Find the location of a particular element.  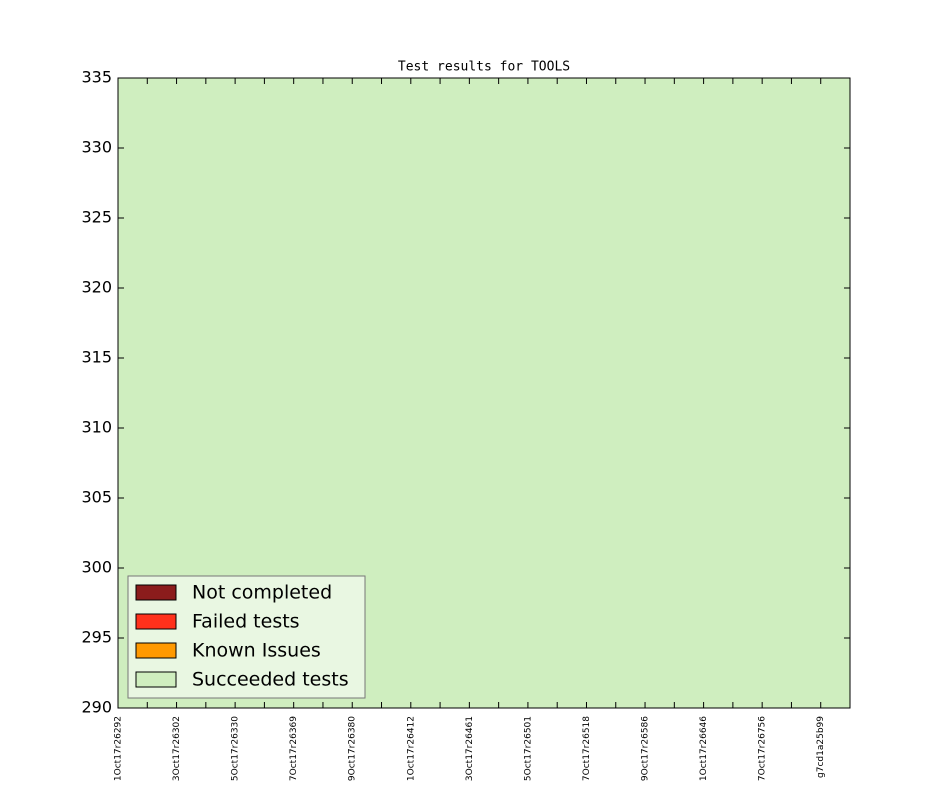

x-tick-label: 7Oct17r26518 is located at coordinates (587, 748).